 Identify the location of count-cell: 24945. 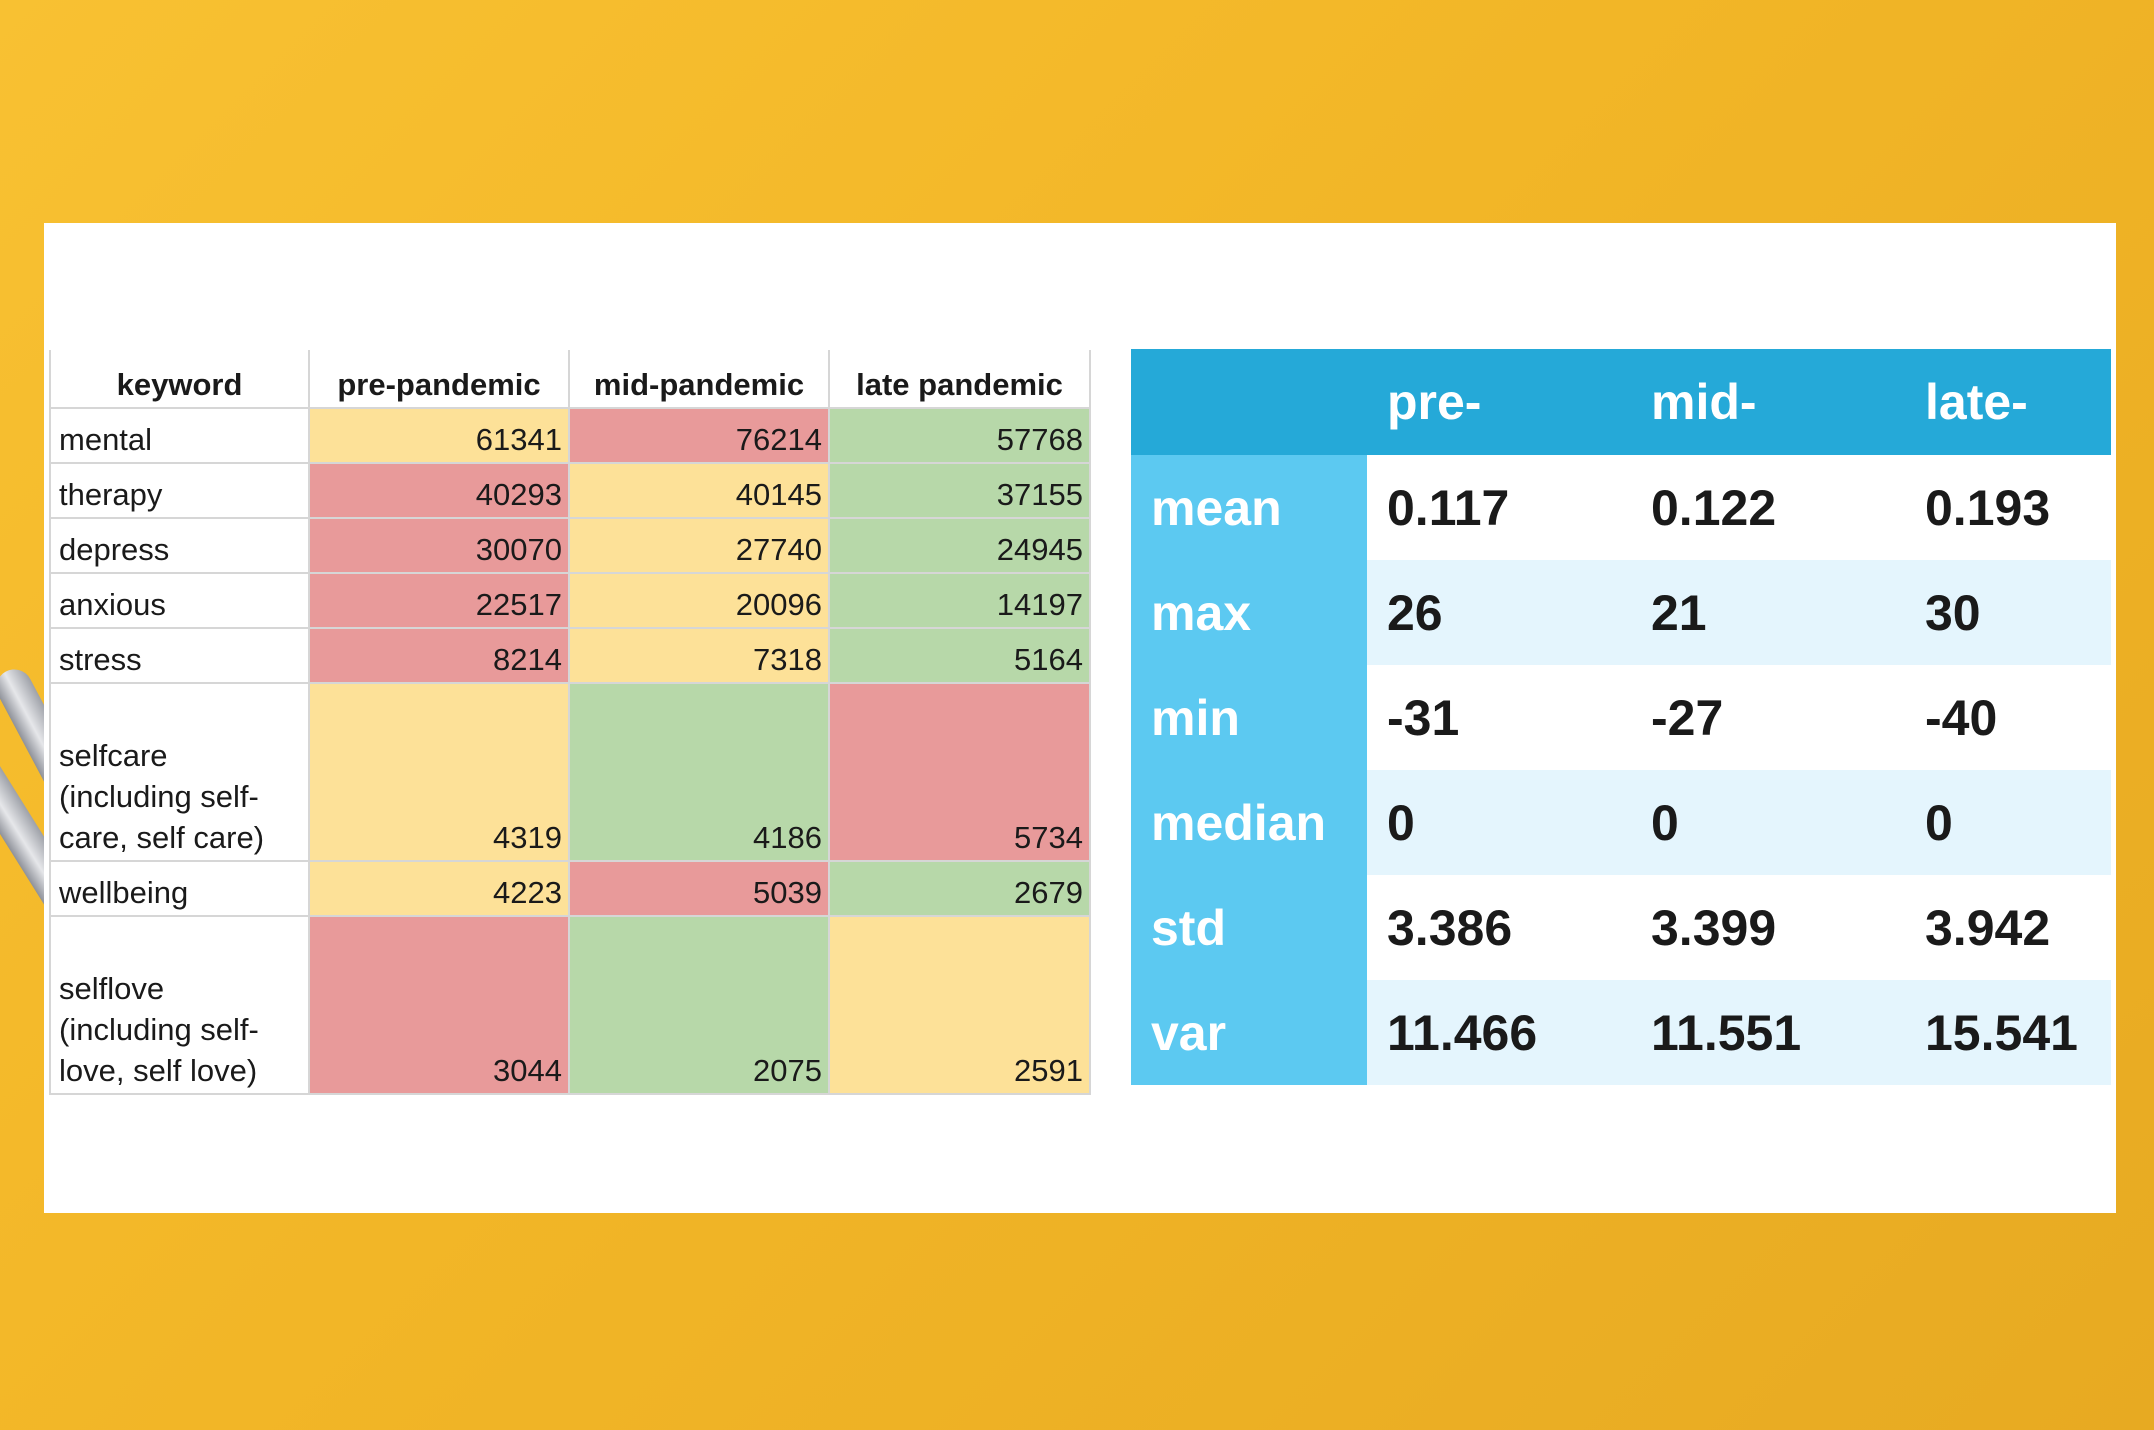
(959, 545).